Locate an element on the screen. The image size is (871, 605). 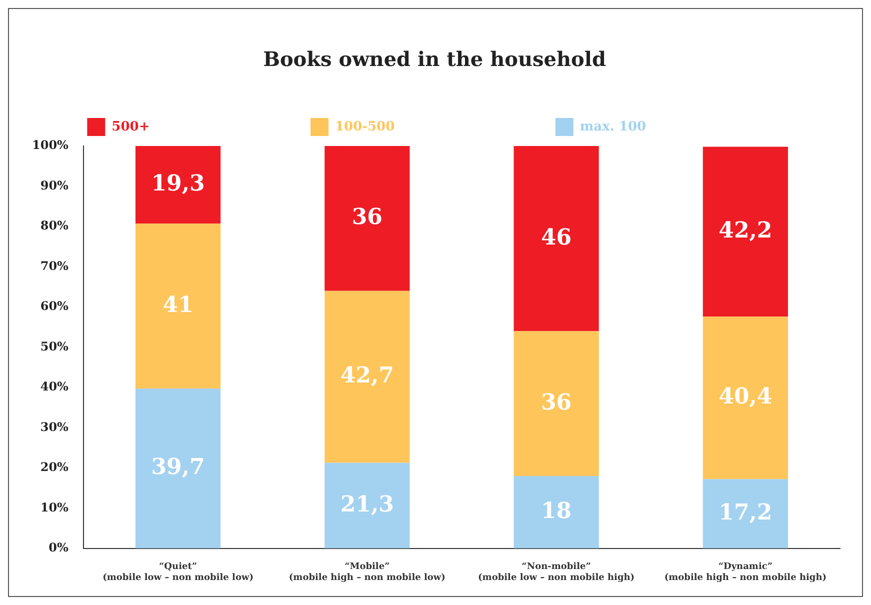
y-tick-label: 100% is located at coordinates (51, 145).